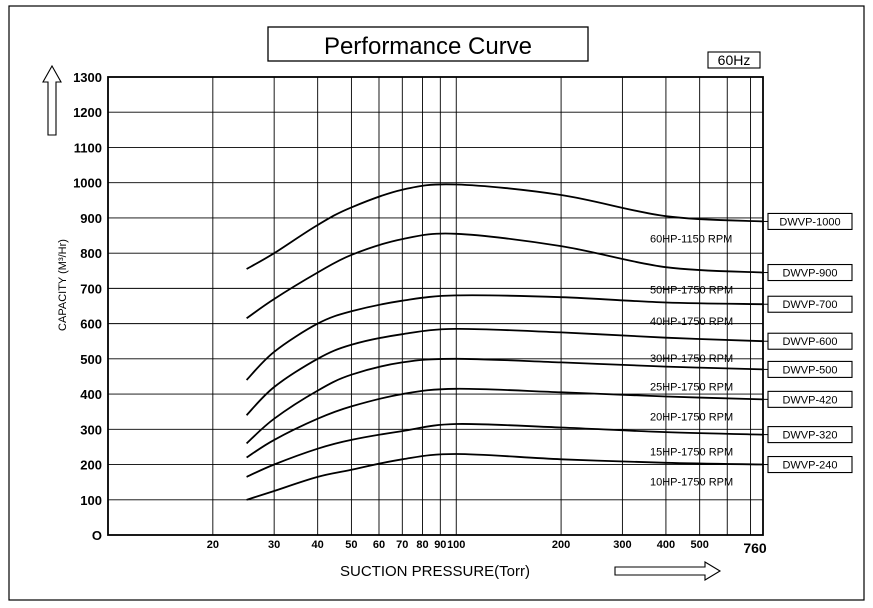 The height and width of the screenshot is (608, 873). Describe the element at coordinates (561, 545) in the screenshot. I see `x-tick-label: 200` at that location.